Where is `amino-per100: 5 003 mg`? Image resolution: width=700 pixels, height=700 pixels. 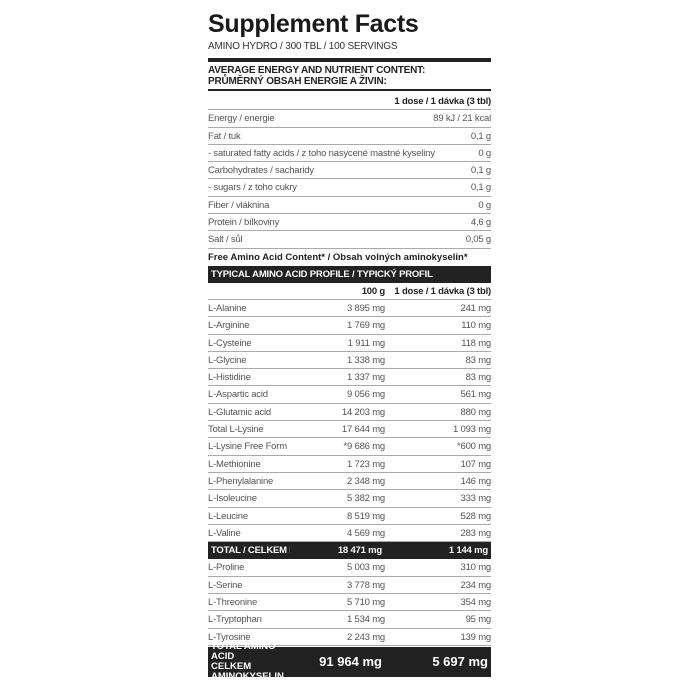
amino-per100: 5 003 mg is located at coordinates (365, 568).